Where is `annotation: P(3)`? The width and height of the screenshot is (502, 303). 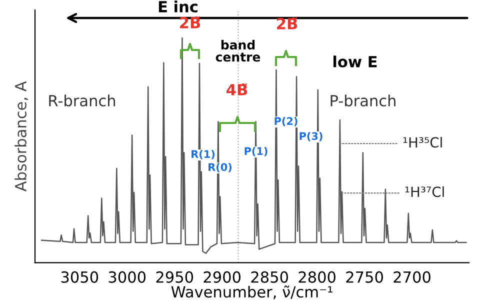 annotation: P(3) is located at coordinates (311, 137).